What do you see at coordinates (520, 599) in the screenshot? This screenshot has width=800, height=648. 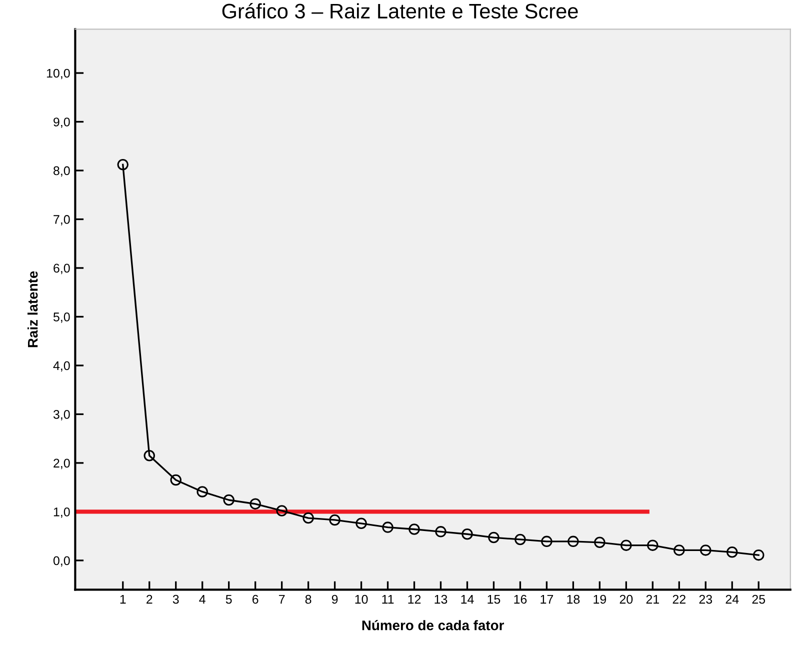 I see `x-tick-label: 16` at bounding box center [520, 599].